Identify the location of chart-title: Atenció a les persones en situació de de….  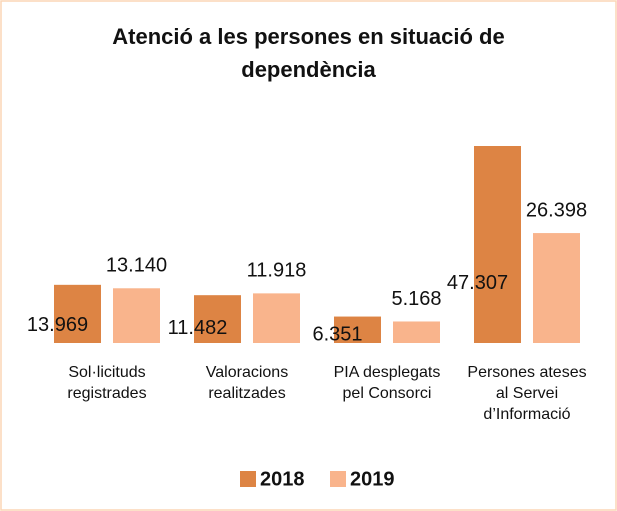
(308, 53).